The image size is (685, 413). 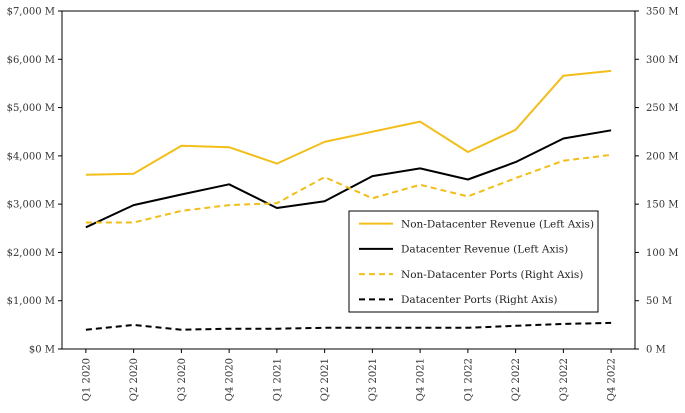 What do you see at coordinates (31, 205) in the screenshot?
I see `y-left-tick-label: $3,000 M` at bounding box center [31, 205].